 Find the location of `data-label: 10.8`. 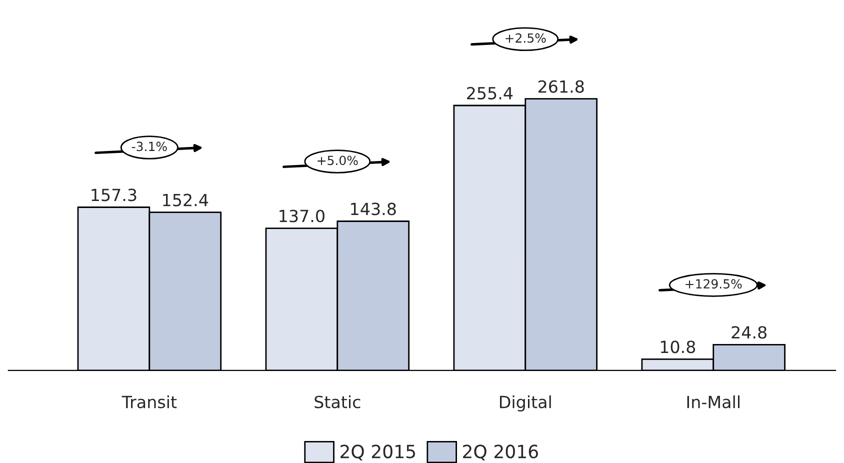

data-label: 10.8 is located at coordinates (678, 347).